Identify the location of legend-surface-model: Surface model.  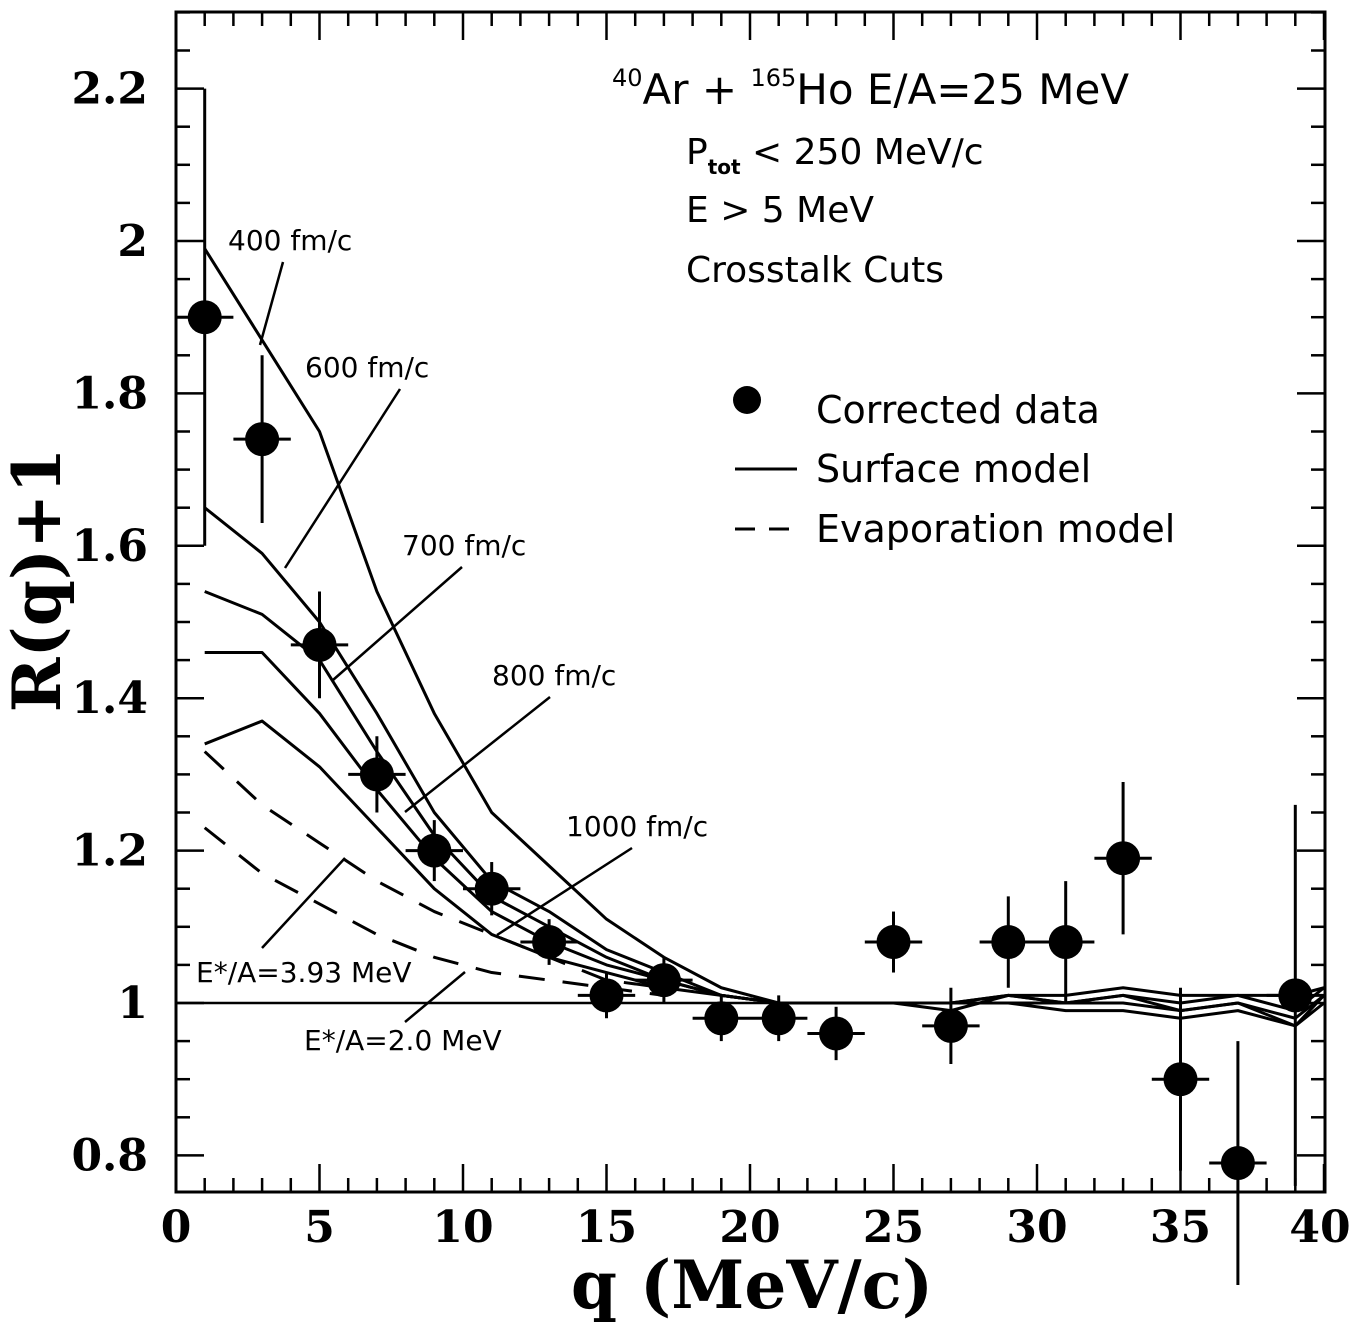
(953, 469).